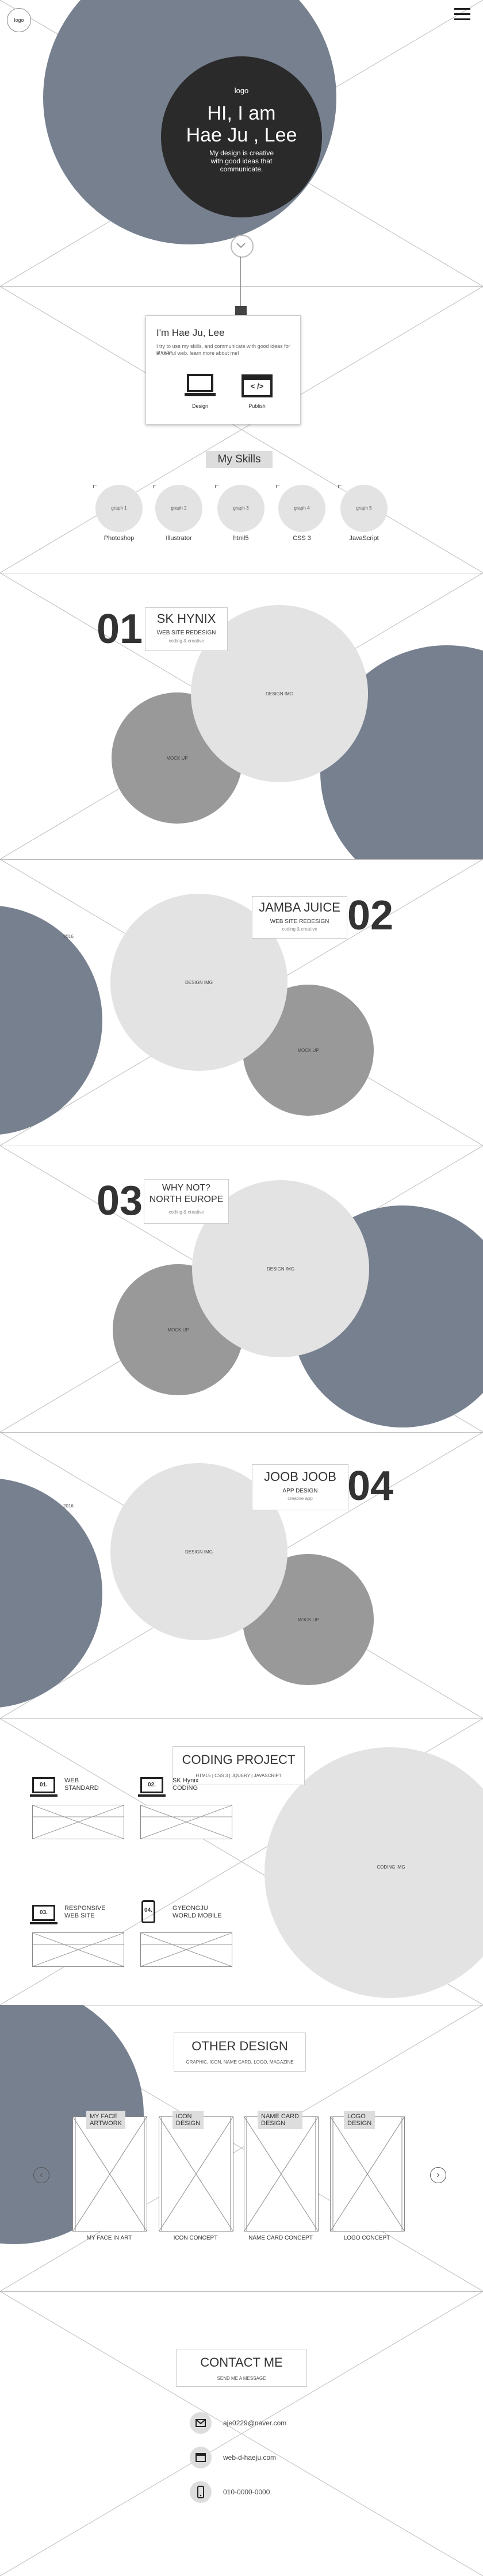 Image resolution: width=483 pixels, height=2576 pixels. What do you see at coordinates (370, 1486) in the screenshot?
I see `project-04-number: 04` at bounding box center [370, 1486].